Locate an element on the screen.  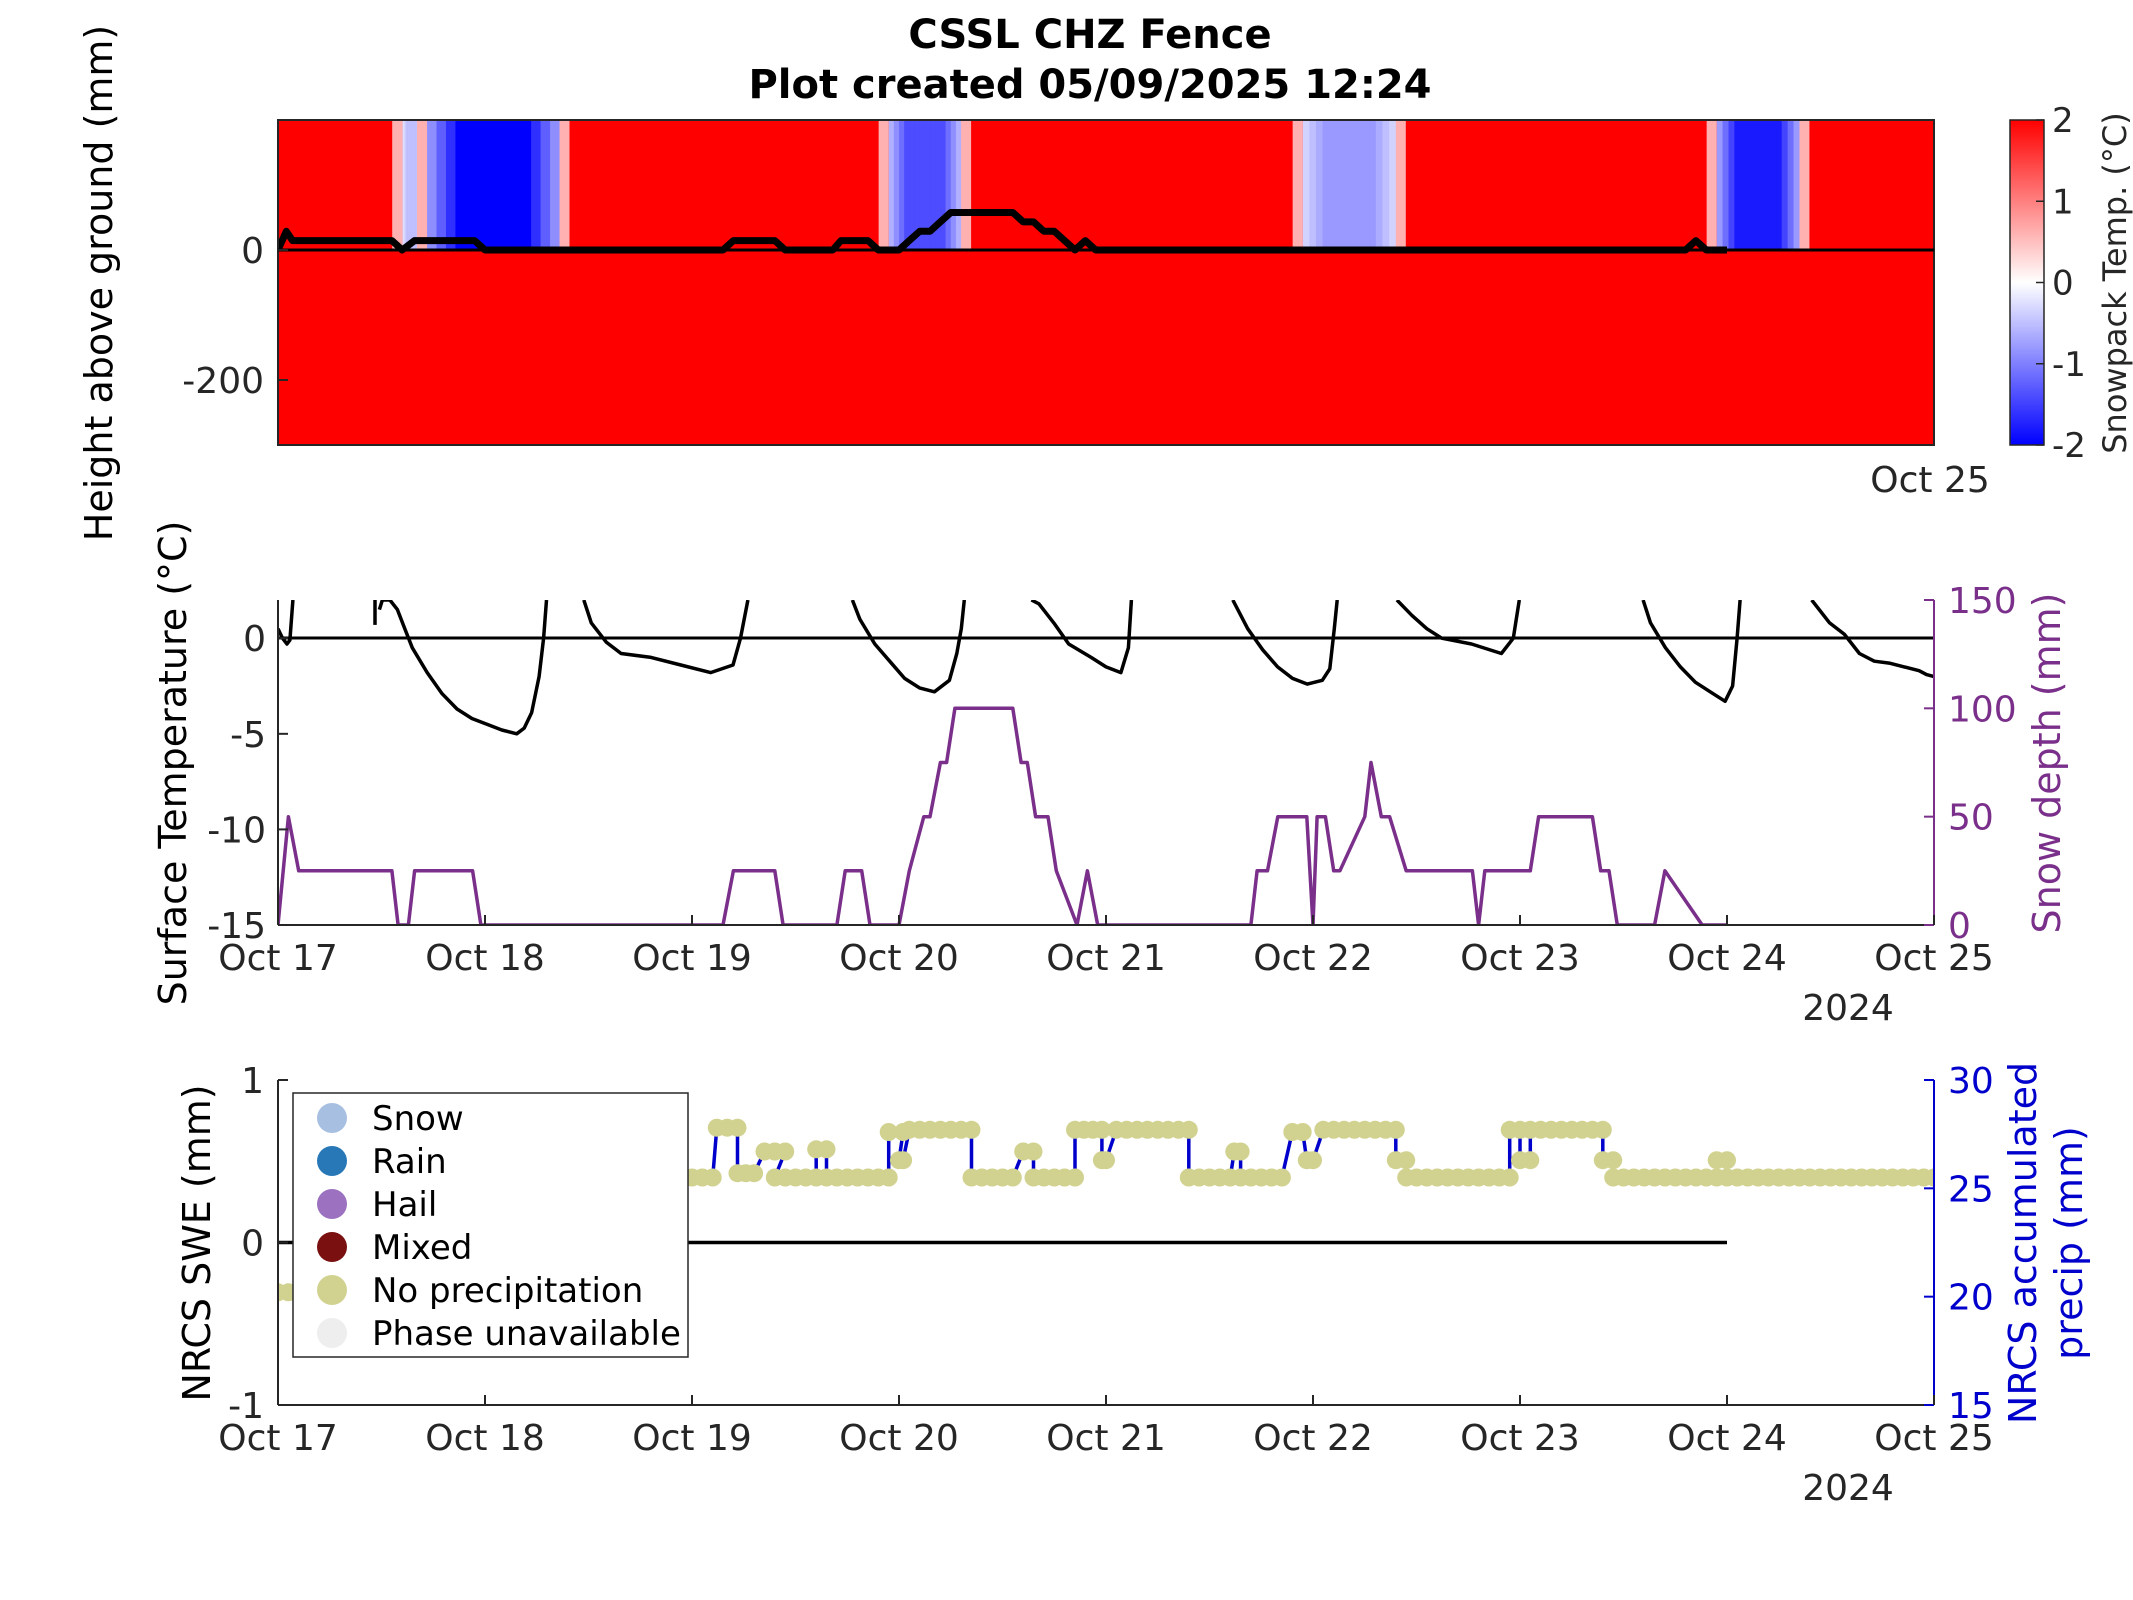
mid-y2tick-label: 50 is located at coordinates (1971, 818).